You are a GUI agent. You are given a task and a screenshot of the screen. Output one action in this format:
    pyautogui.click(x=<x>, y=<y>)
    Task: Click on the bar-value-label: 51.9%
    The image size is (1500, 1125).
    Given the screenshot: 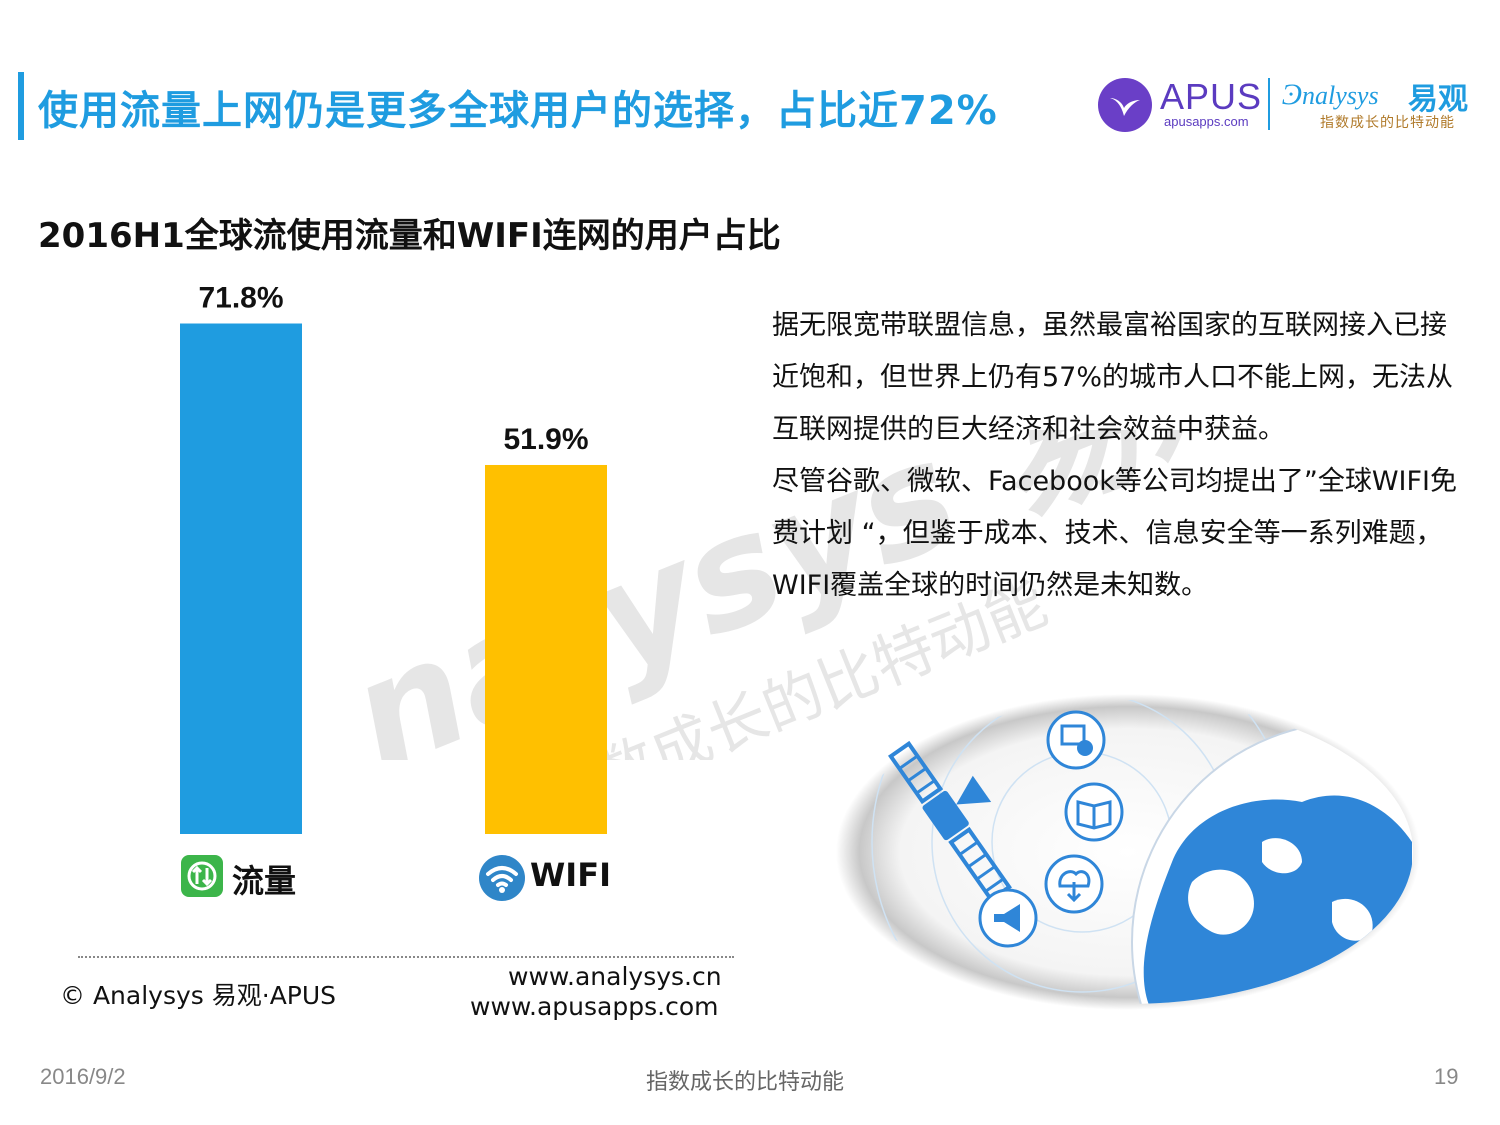 What is the action you would take?
    pyautogui.click(x=545, y=439)
    